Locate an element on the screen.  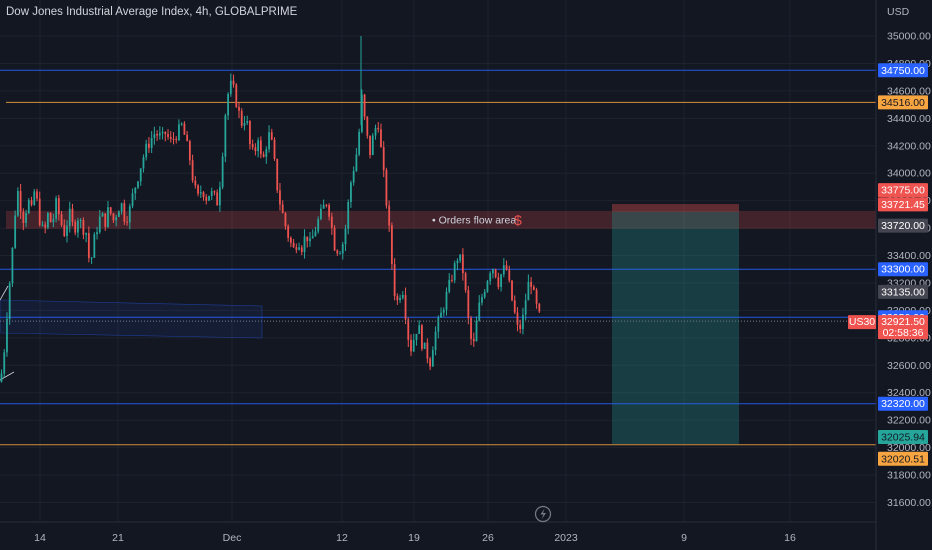
position-target-area is located at coordinates (675, 328).